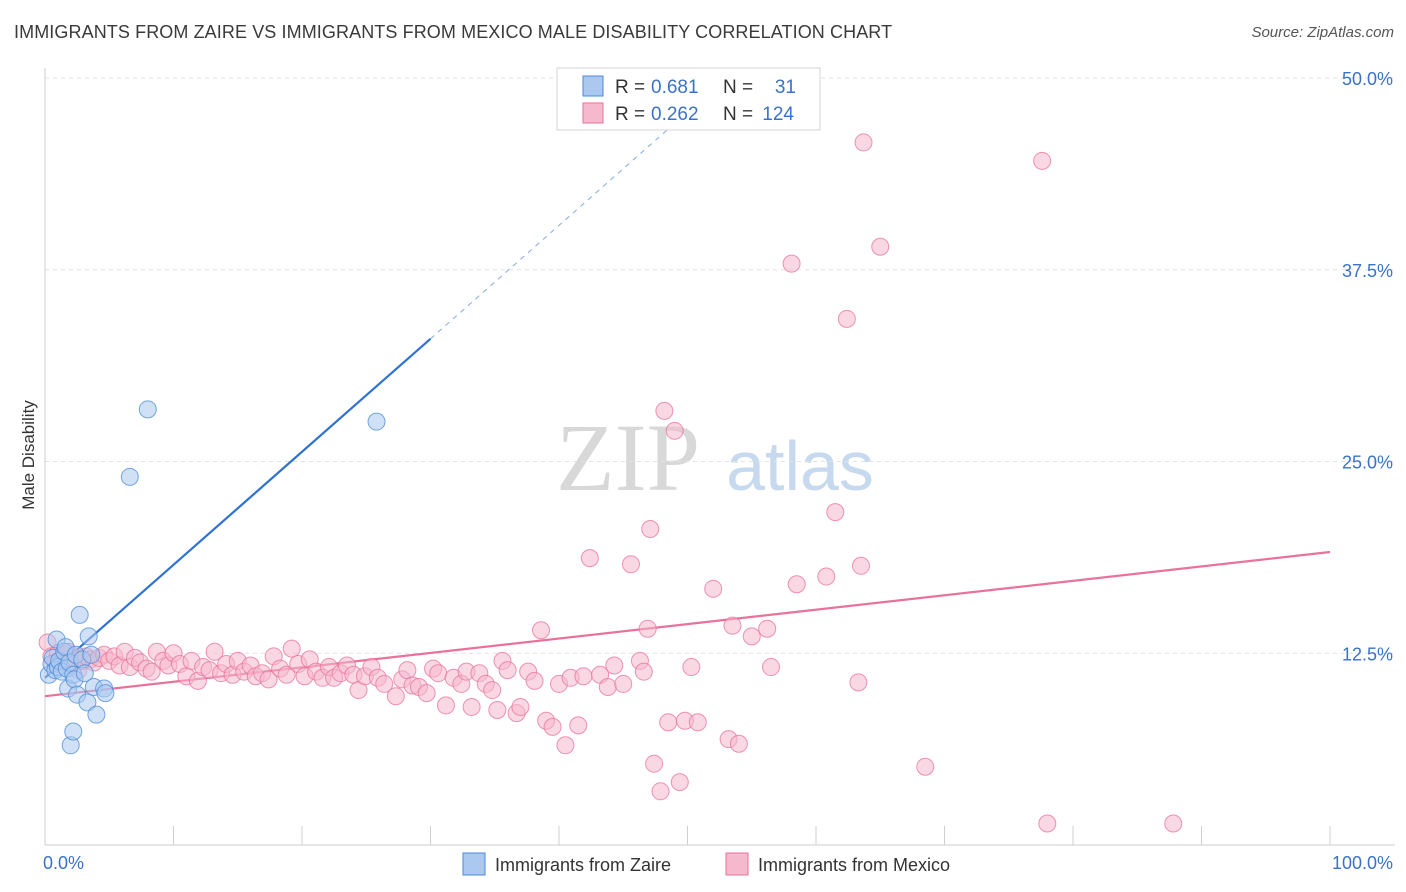  I want to click on legend-r-value-mexico: 0.262, so click(675, 114).